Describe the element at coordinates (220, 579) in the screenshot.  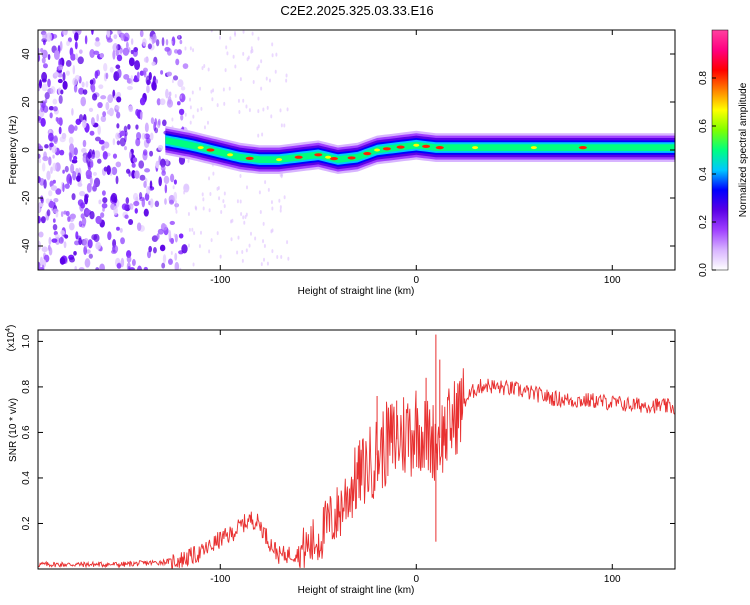
I see `x-tick-label: -100` at that location.